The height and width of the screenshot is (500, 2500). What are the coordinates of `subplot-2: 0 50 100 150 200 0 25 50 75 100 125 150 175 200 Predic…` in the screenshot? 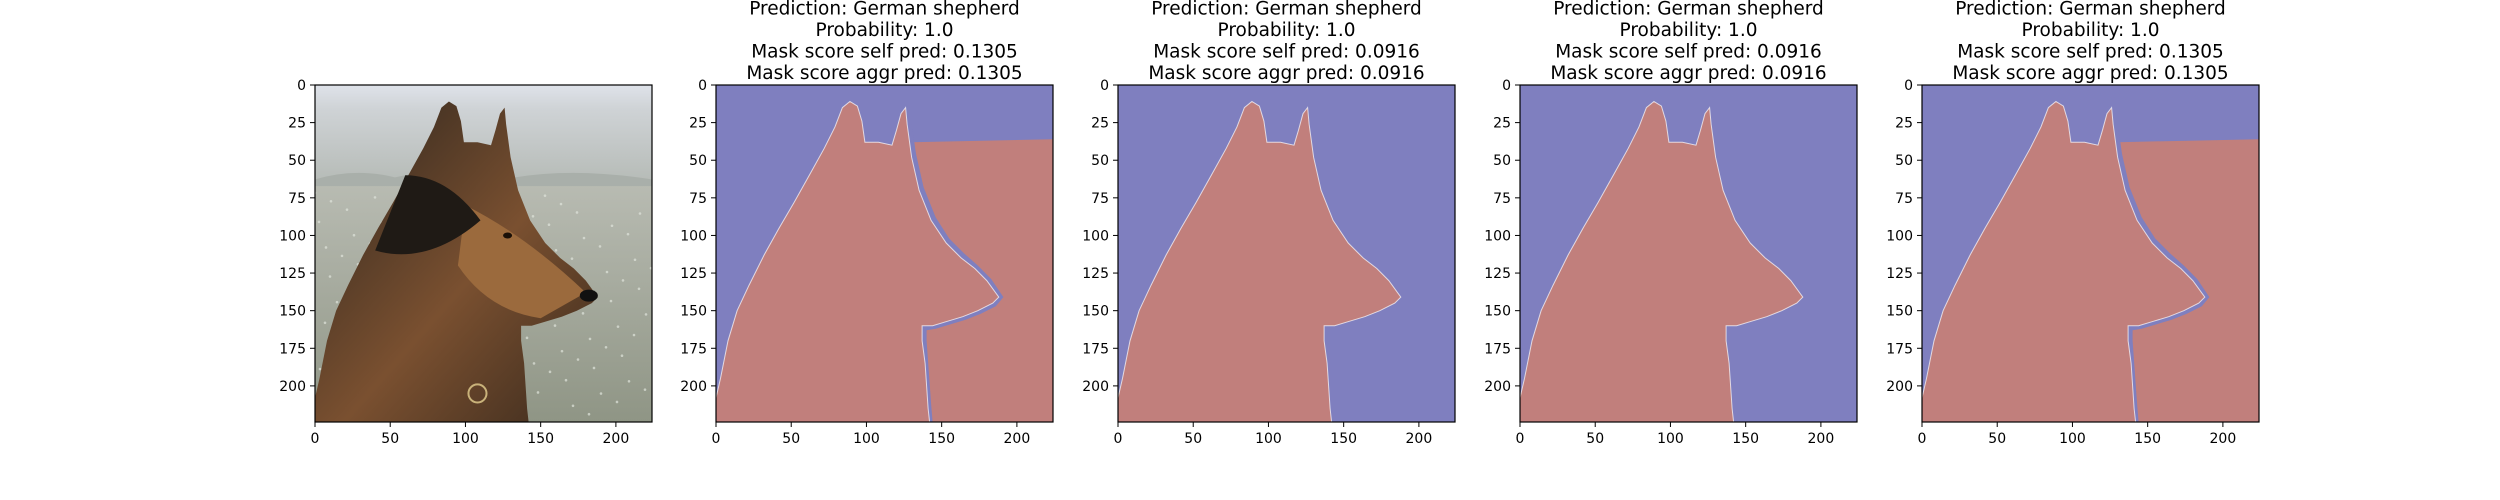 It's located at (867, 223).